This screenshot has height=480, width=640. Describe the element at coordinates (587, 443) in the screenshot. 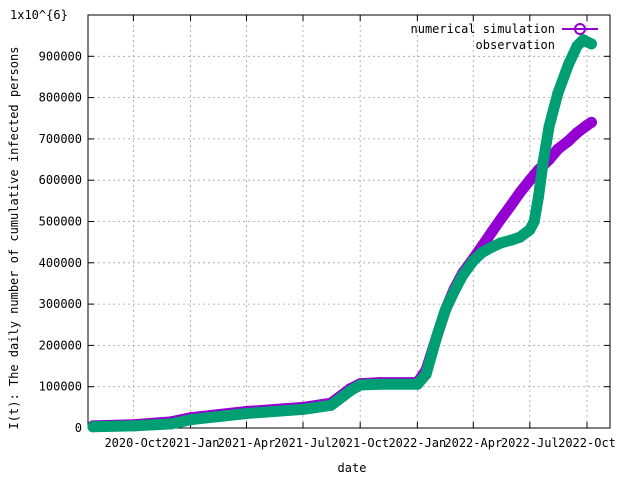

I see `x-tick-label: 2022-Oct` at that location.